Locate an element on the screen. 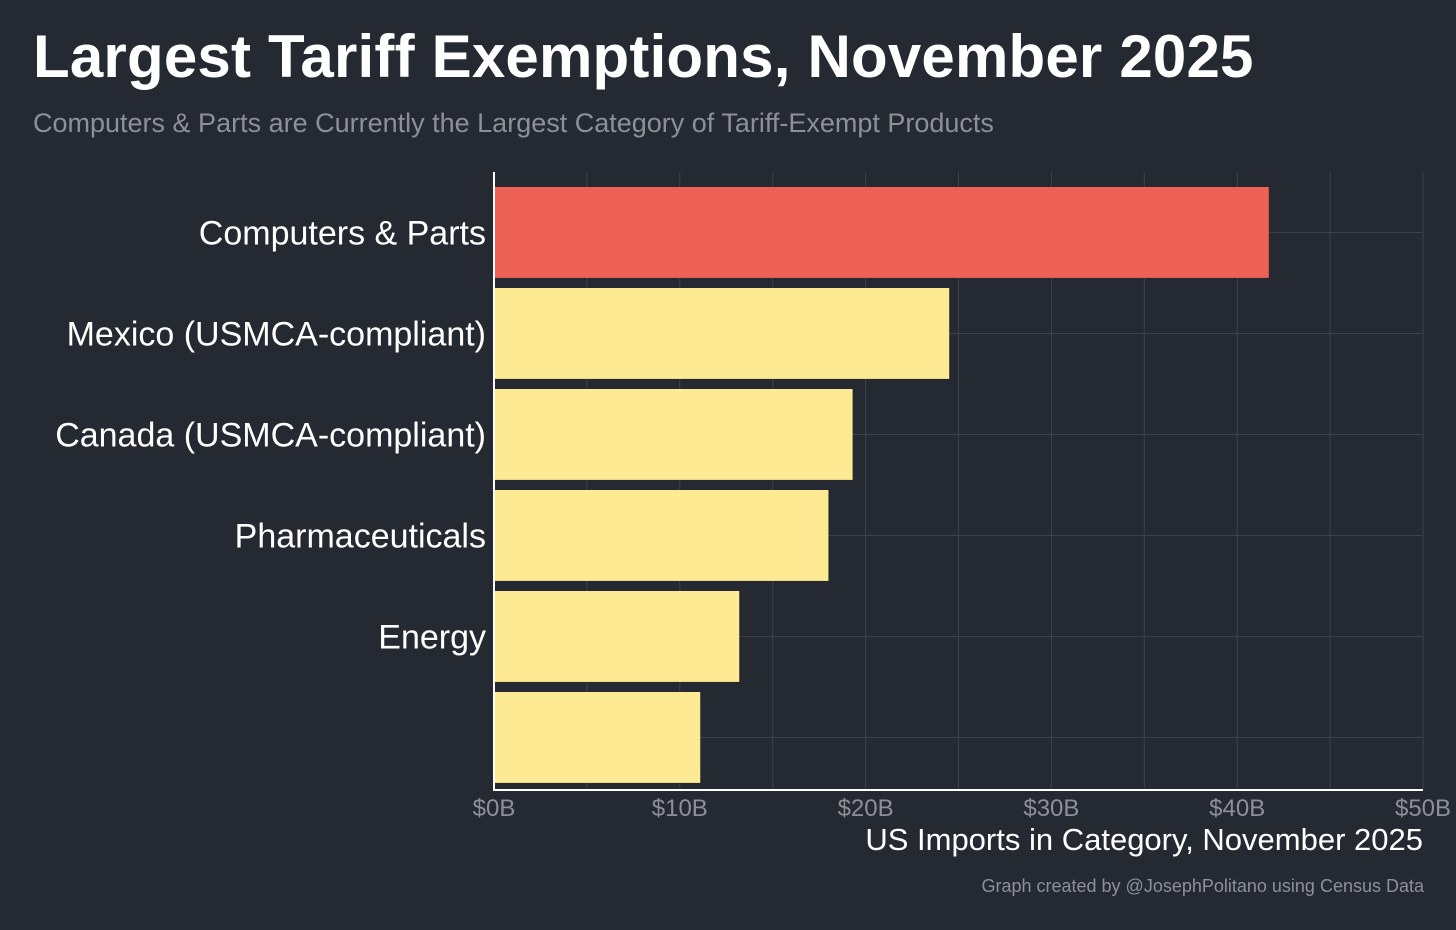  x-tick-labels: $0B $10B $20B $30B $40B $50B is located at coordinates (962, 808).